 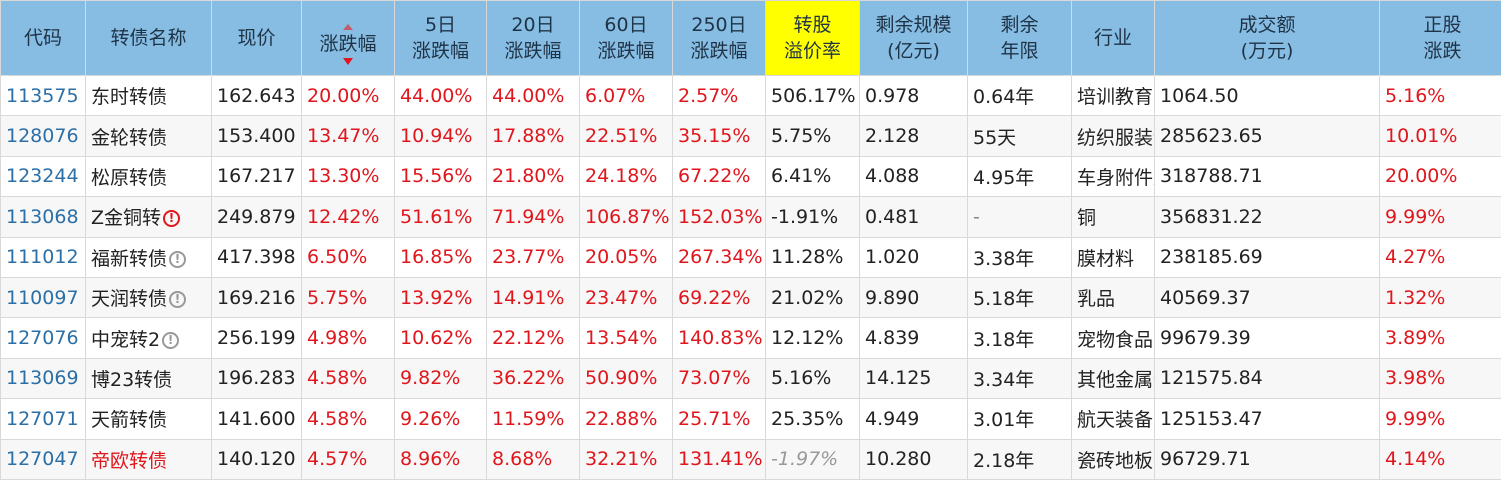 I want to click on bond-code: 113575, so click(x=42, y=95).